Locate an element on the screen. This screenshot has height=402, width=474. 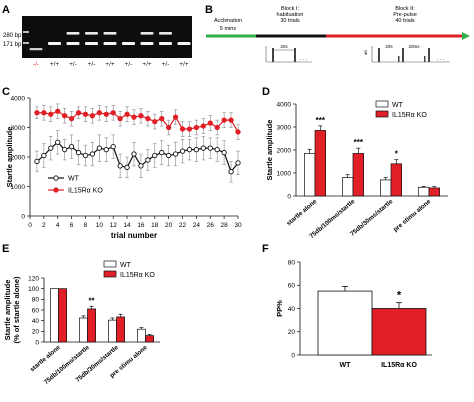
y-tick-label: 0 is located at coordinates (37, 342).